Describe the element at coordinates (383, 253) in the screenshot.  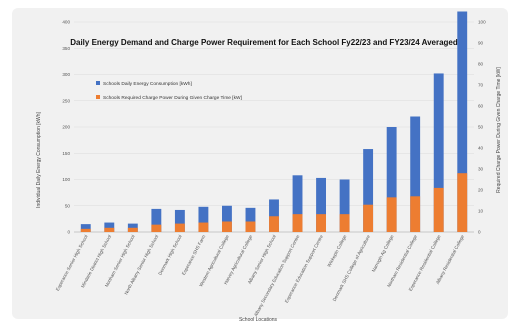
I see `x-tick-label: Narrogin Ag College` at that location.